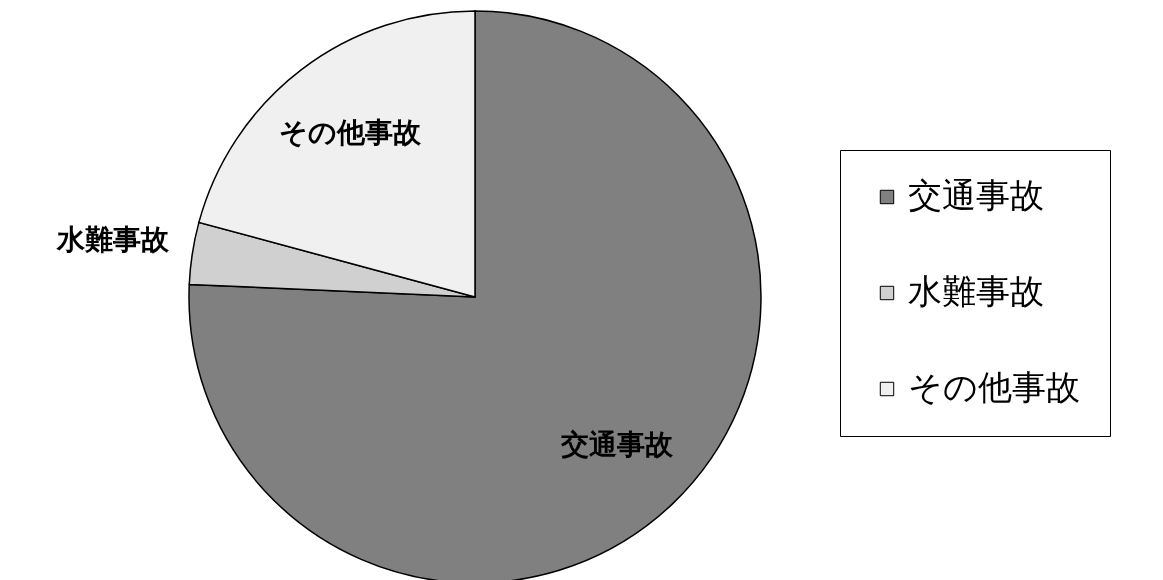 This screenshot has height=580, width=1163. Describe the element at coordinates (113, 239) in the screenshot. I see `slice-label: 水難事故` at that location.